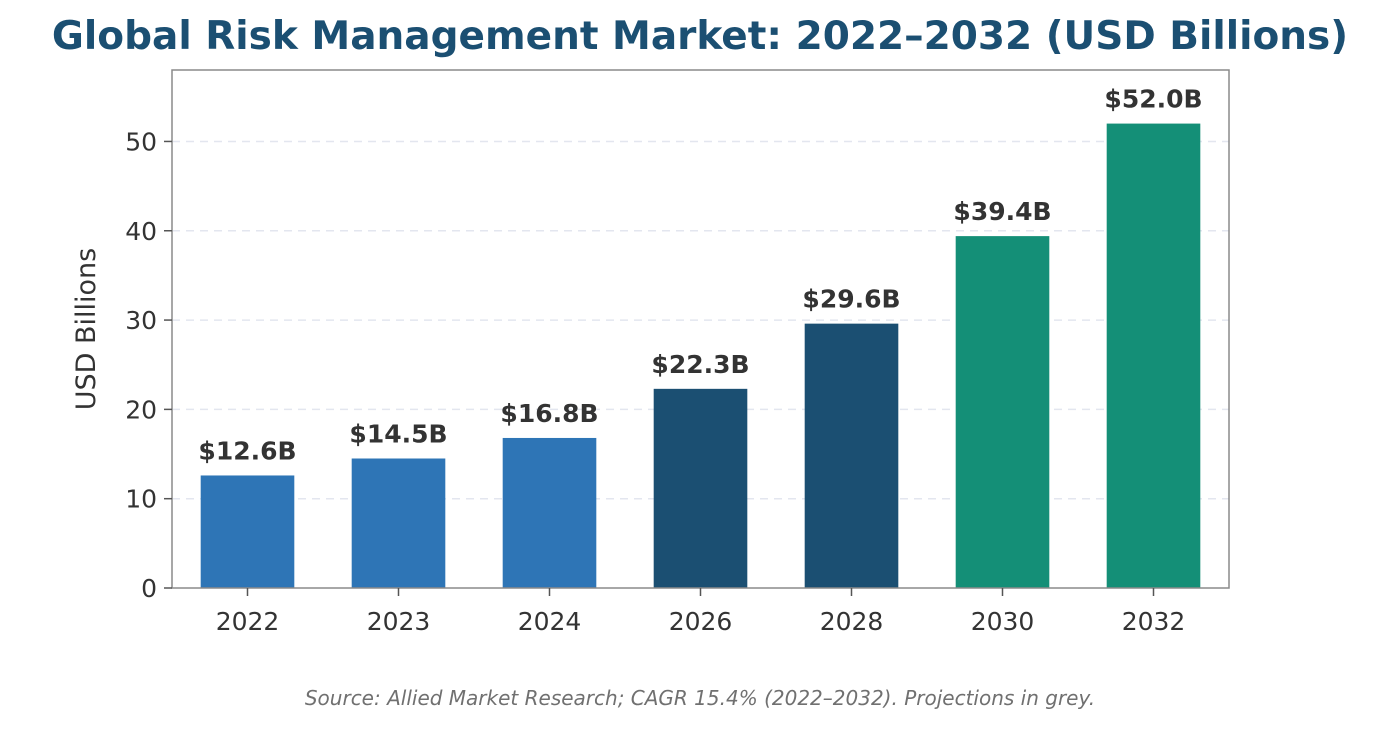 This screenshot has width=1400, height=734. Describe the element at coordinates (86, 329) in the screenshot. I see `y-axis-label: USD Billions` at that location.